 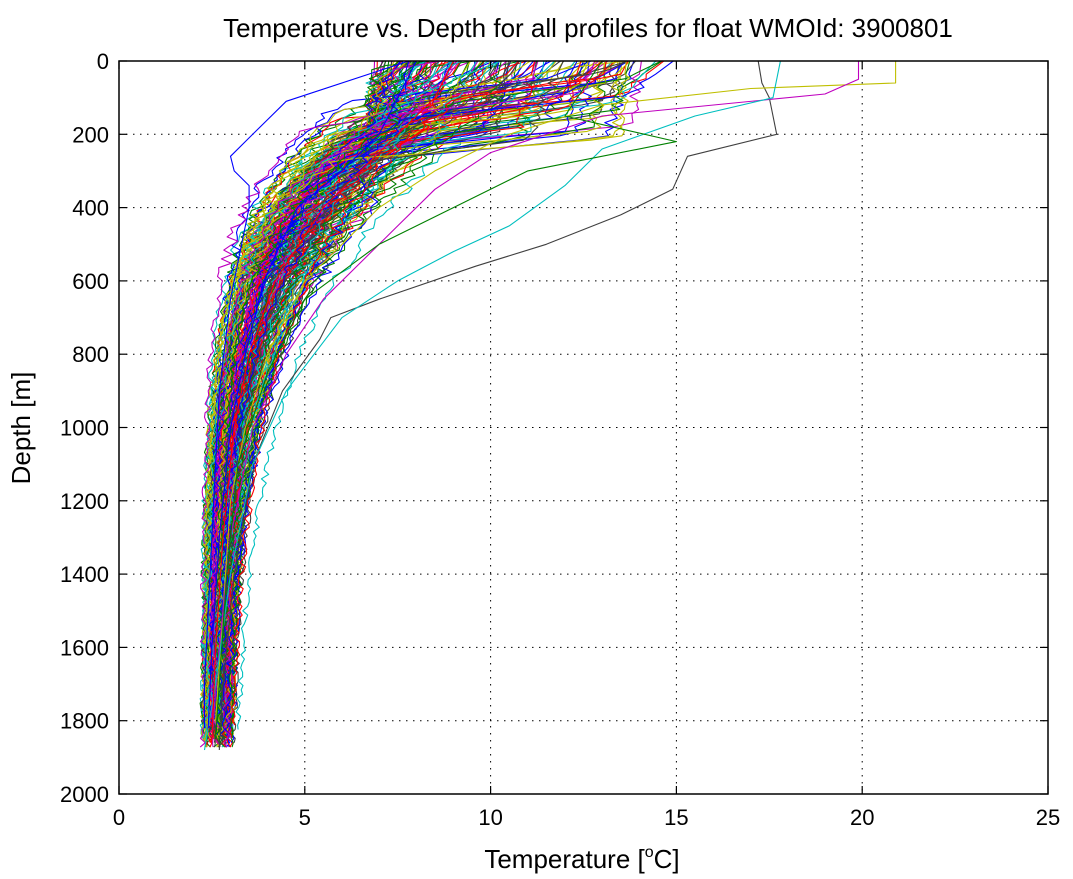 What do you see at coordinates (90, 281) in the screenshot?
I see `y-tick-label: 600` at bounding box center [90, 281].